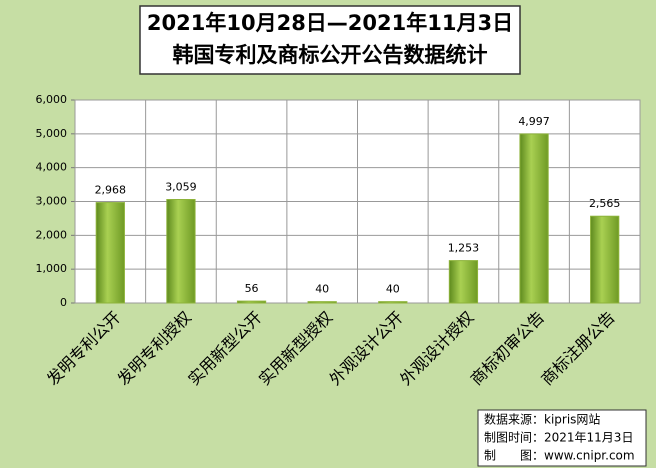 Image resolution: width=656 pixels, height=468 pixels. Describe the element at coordinates (464, 248) in the screenshot. I see `value-label: 1,253` at that location.